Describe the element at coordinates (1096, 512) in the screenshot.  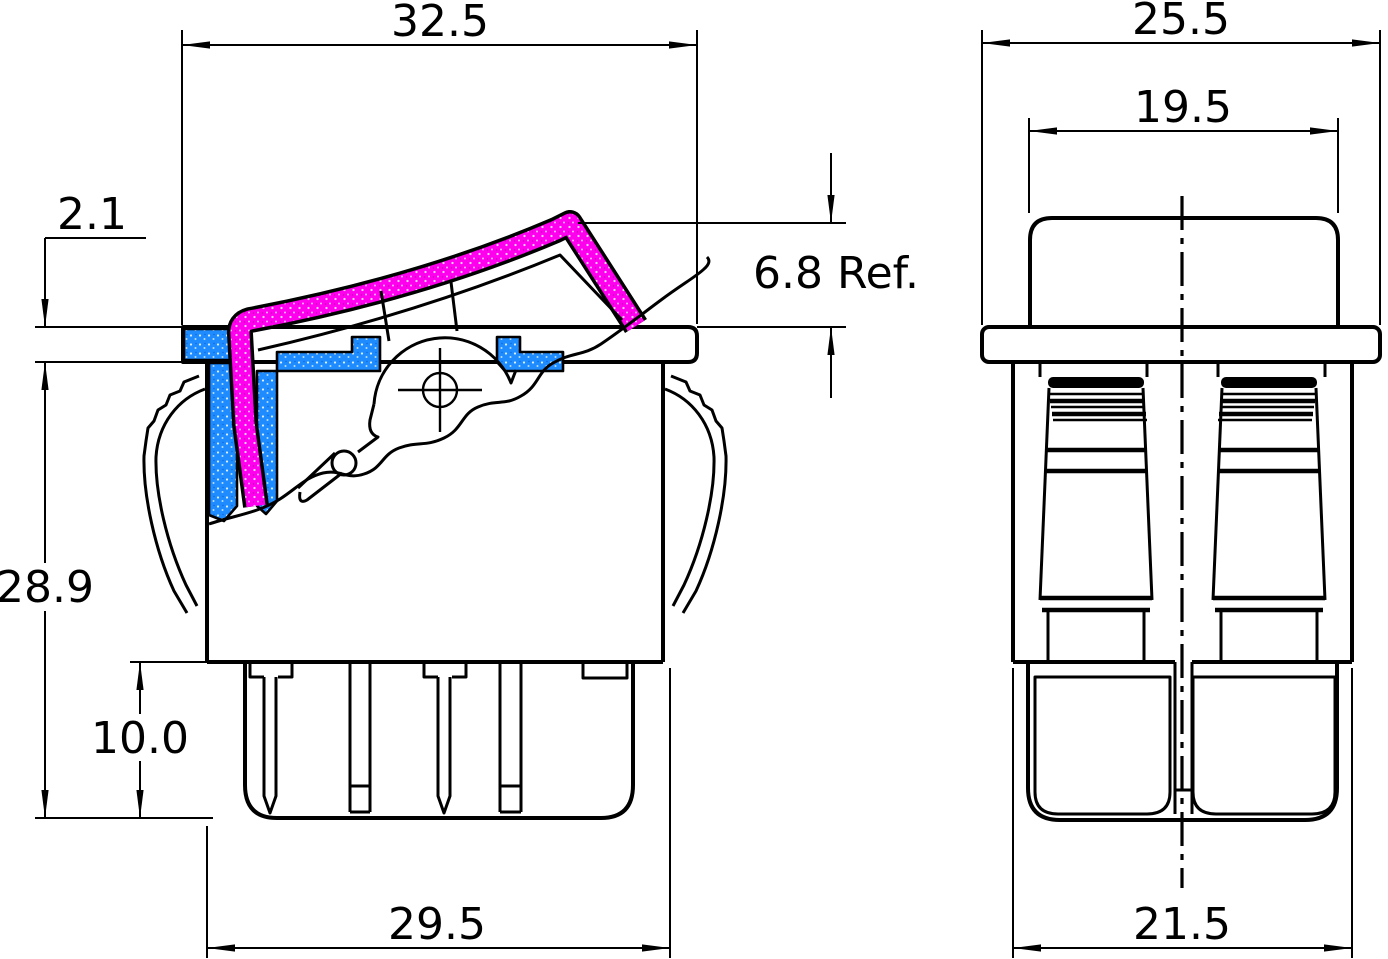
I see `snap-clip-front-left` at that location.